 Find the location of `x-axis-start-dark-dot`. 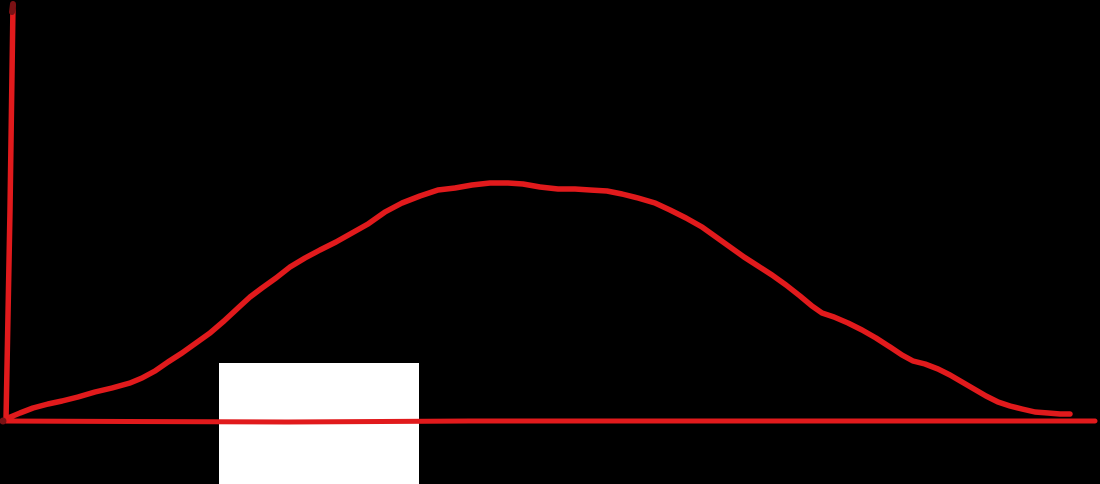

x-axis-start-dark-dot is located at coordinates (3, 421).